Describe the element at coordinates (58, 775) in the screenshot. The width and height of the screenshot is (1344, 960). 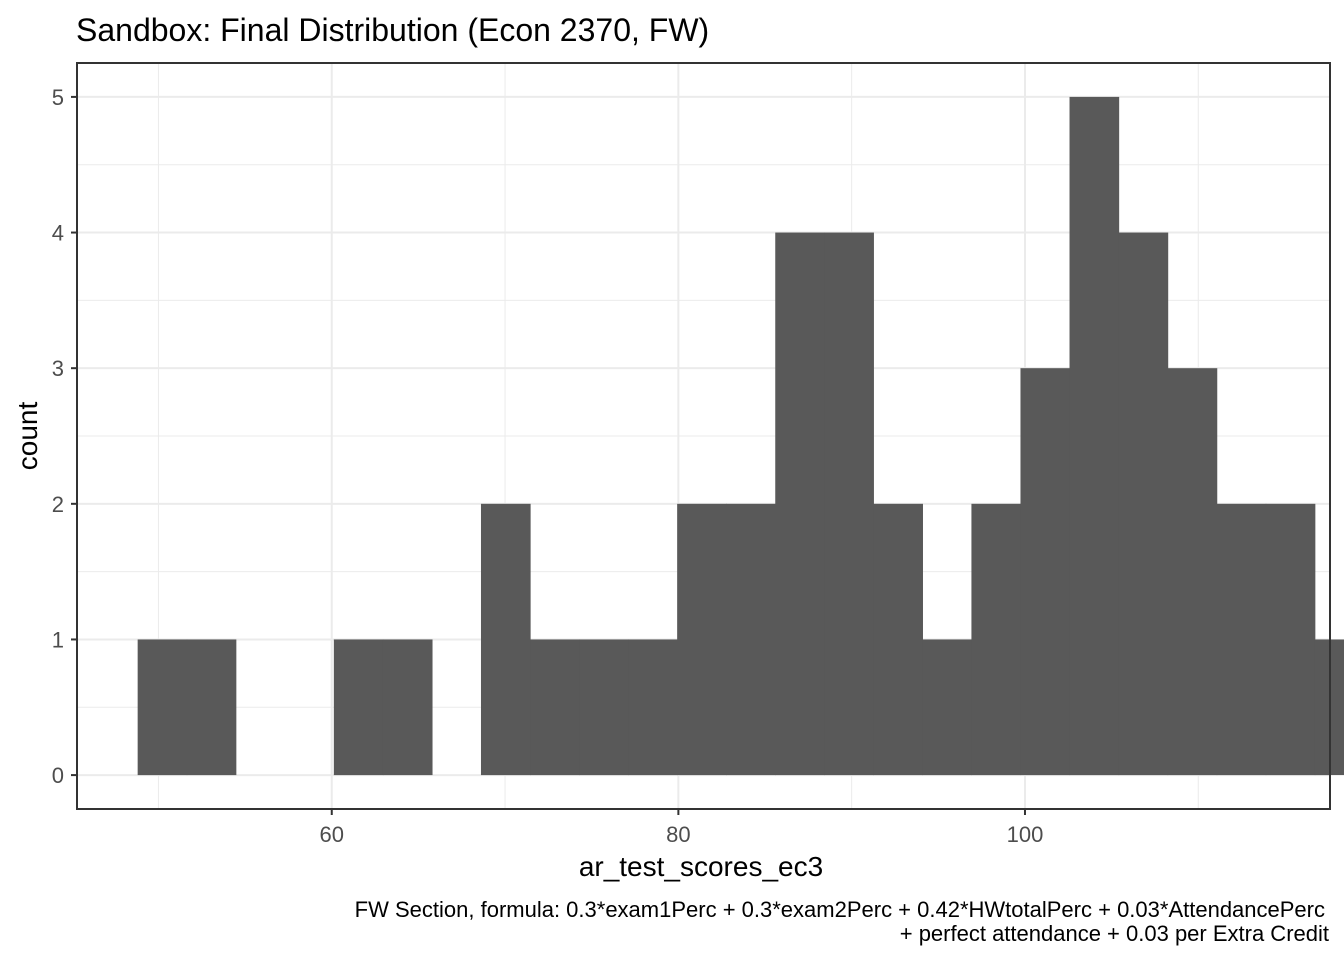
I see `y-tick-label: 0` at that location.